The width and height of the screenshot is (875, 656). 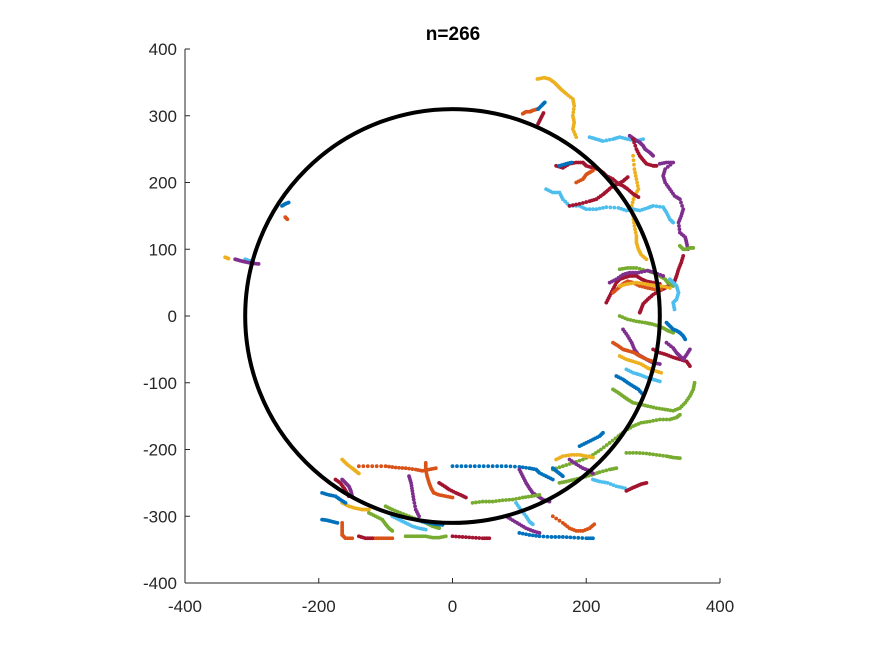 What do you see at coordinates (172, 316) in the screenshot?
I see `y-tick-label: 0` at bounding box center [172, 316].